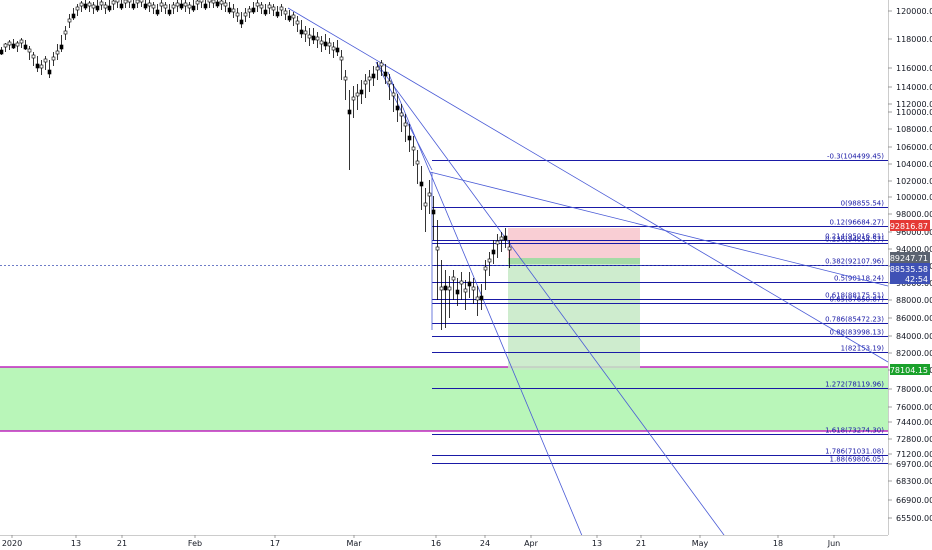 Image resolution: width=932 pixels, height=550 pixels. What do you see at coordinates (195, 543) in the screenshot?
I see `time-tick-label: Feb` at bounding box center [195, 543].